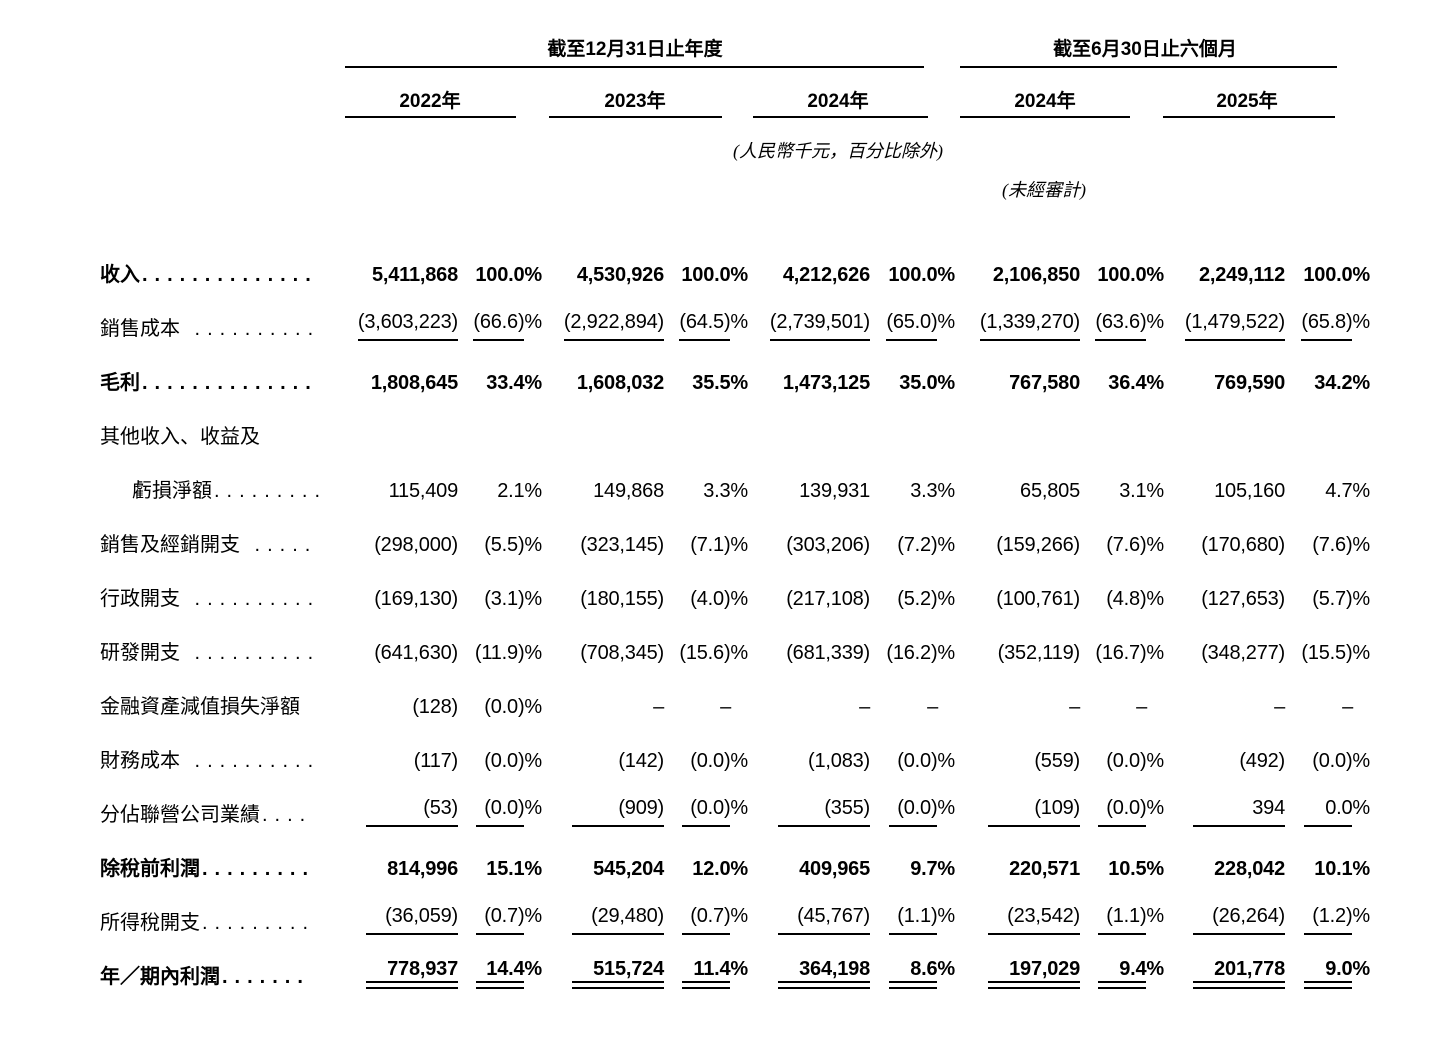 The height and width of the screenshot is (1046, 1440). What do you see at coordinates (1336, 653) in the screenshot?
I see `percent-cell: (15.5)%` at bounding box center [1336, 653].